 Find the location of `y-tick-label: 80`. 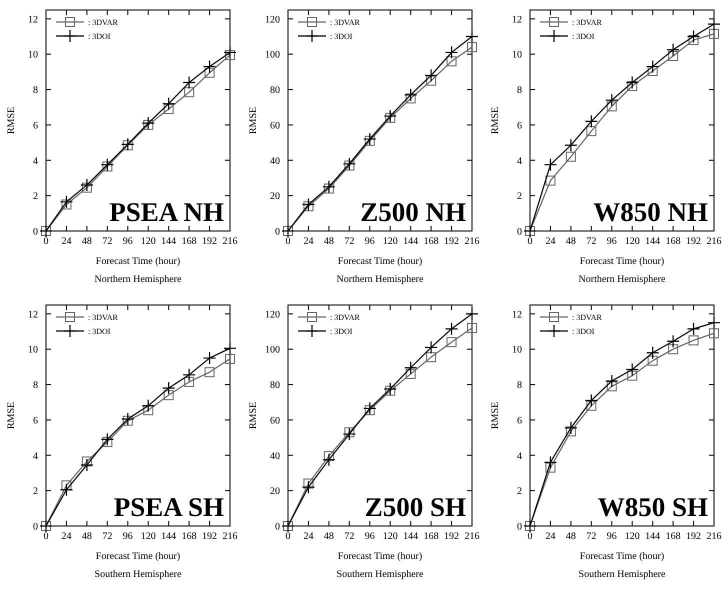

y-tick-label: 80 is located at coordinates (275, 90).